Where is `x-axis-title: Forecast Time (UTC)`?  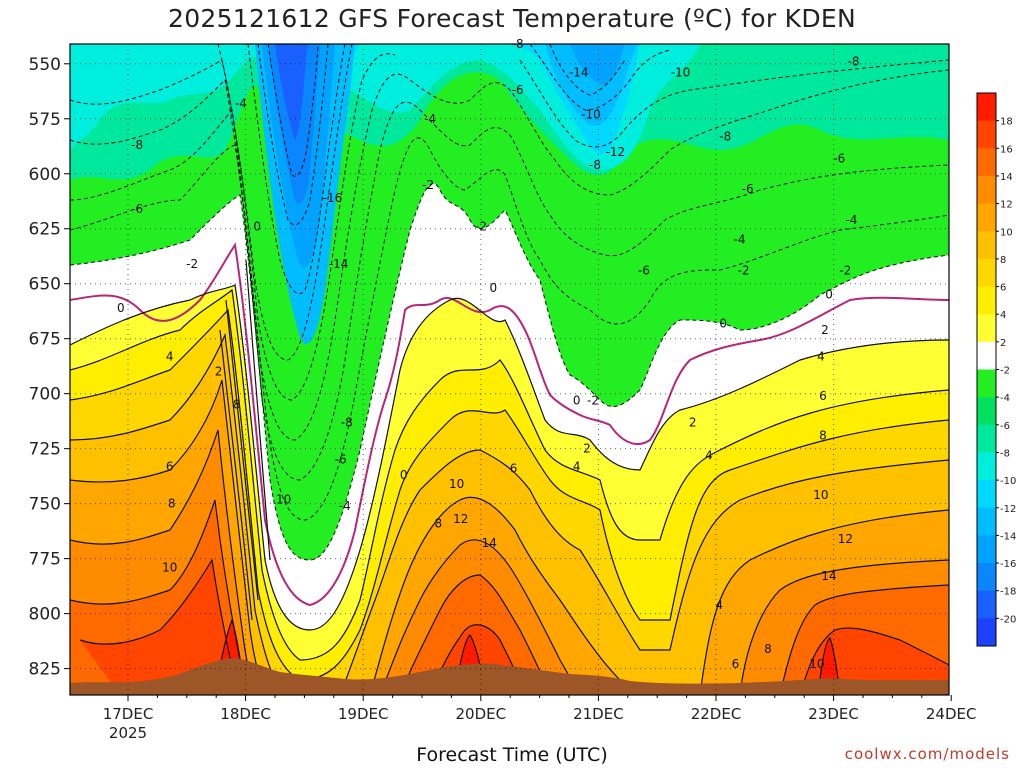 x-axis-title: Forecast Time (UTC) is located at coordinates (512, 755).